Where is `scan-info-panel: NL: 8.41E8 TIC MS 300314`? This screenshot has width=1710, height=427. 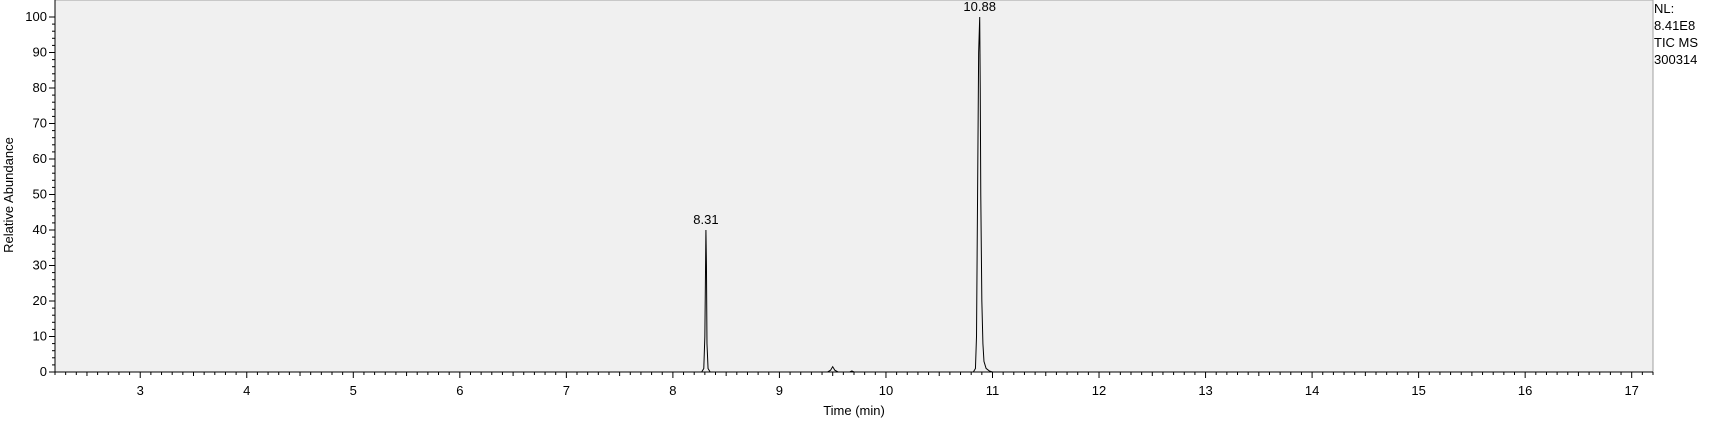 scan-info-panel: NL: 8.41E8 TIC MS 300314 is located at coordinates (1676, 34).